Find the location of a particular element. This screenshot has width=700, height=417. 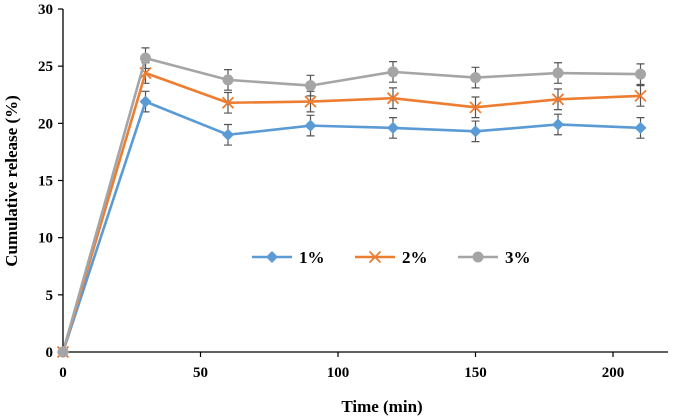

x-tick-label: 150 is located at coordinates (475, 373).